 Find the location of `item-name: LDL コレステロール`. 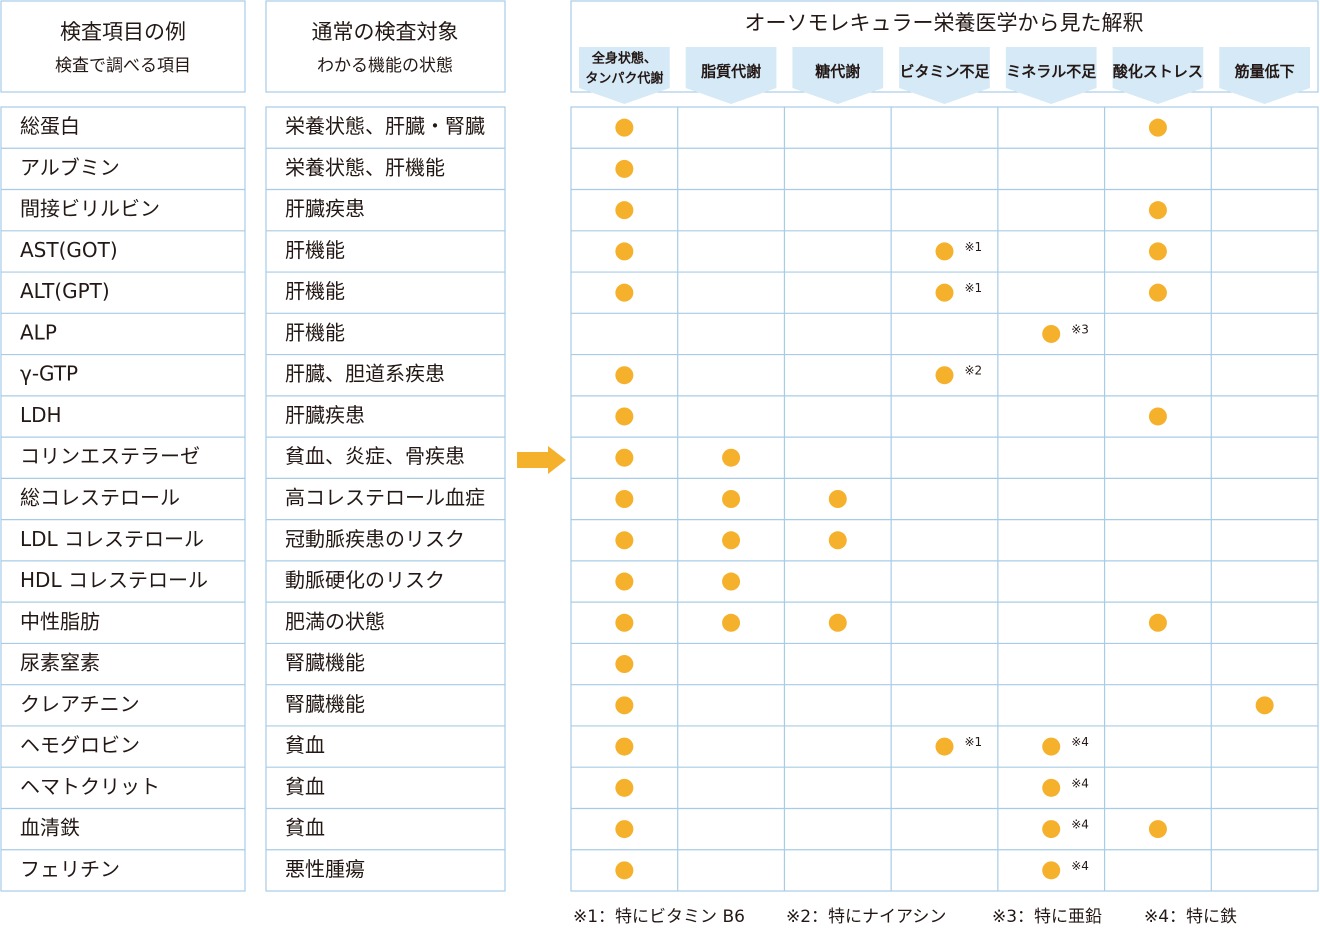

item-name: LDL コレステロール is located at coordinates (112, 539).